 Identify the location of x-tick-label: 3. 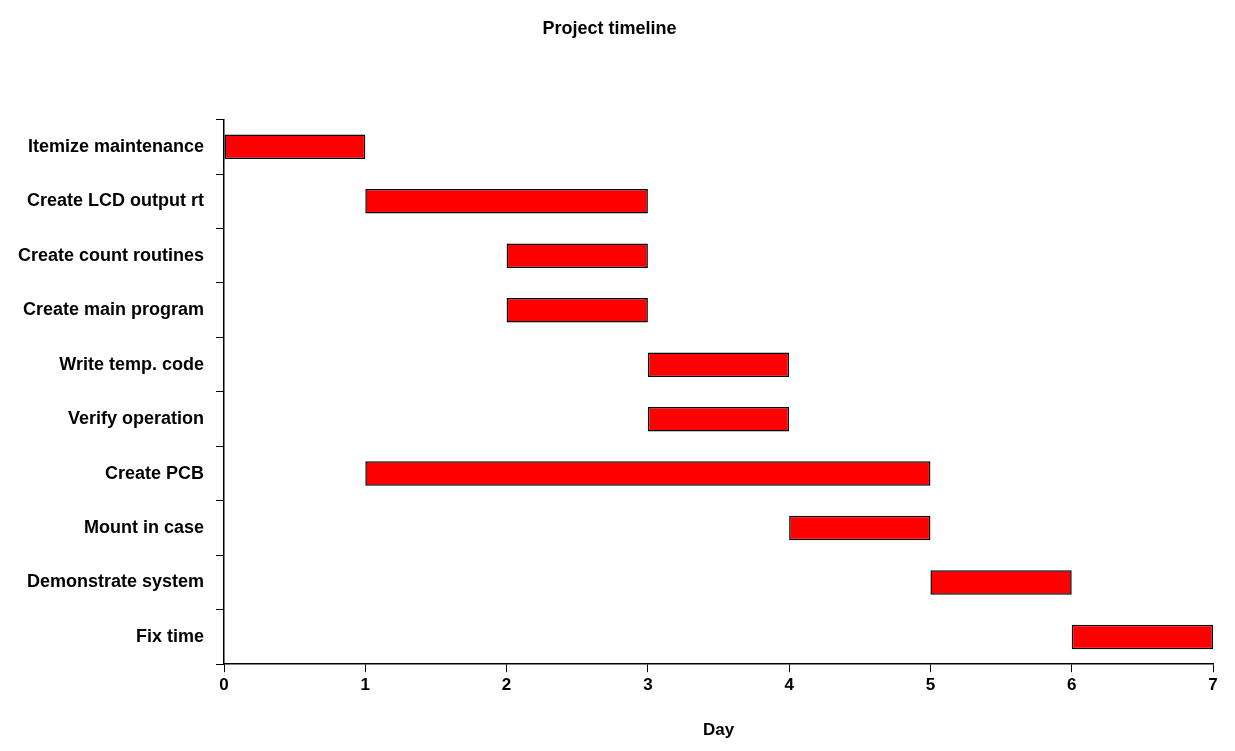
(648, 685).